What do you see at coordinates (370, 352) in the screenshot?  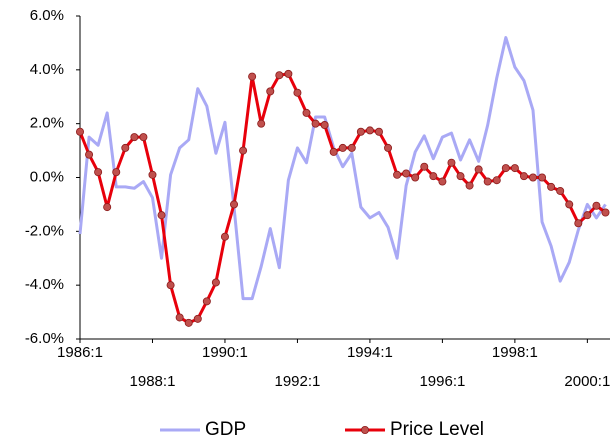 I see `x-tick-label: 1994:1` at bounding box center [370, 352].